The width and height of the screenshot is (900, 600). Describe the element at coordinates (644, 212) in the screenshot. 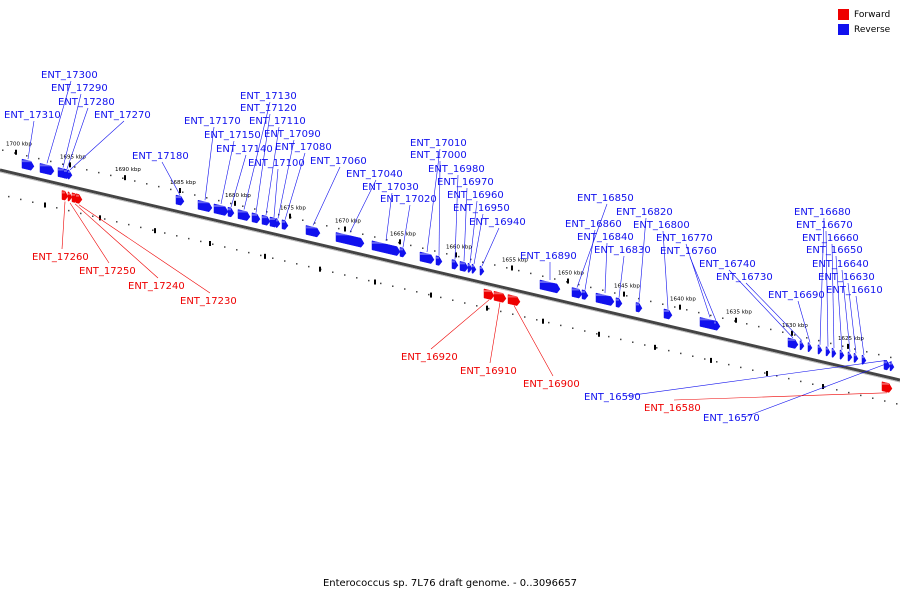

I see `ent-16820-label: ENT_16820` at that location.